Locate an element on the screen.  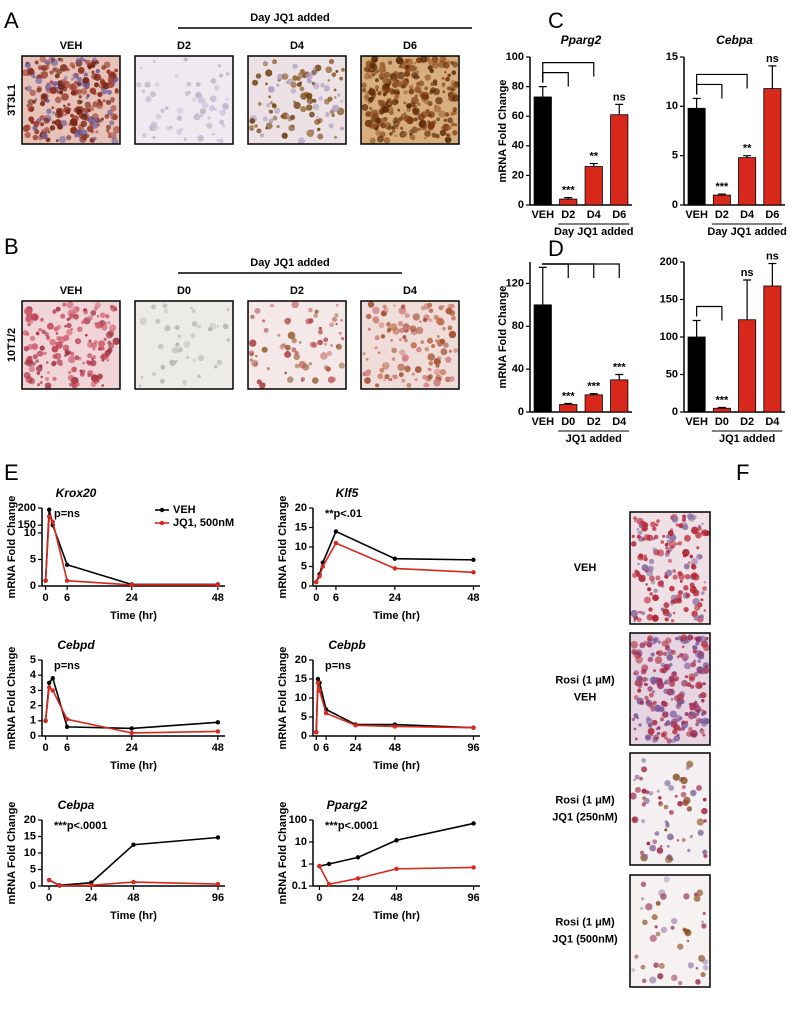
x-axis-title: JQ1 added is located at coordinates (747, 439).